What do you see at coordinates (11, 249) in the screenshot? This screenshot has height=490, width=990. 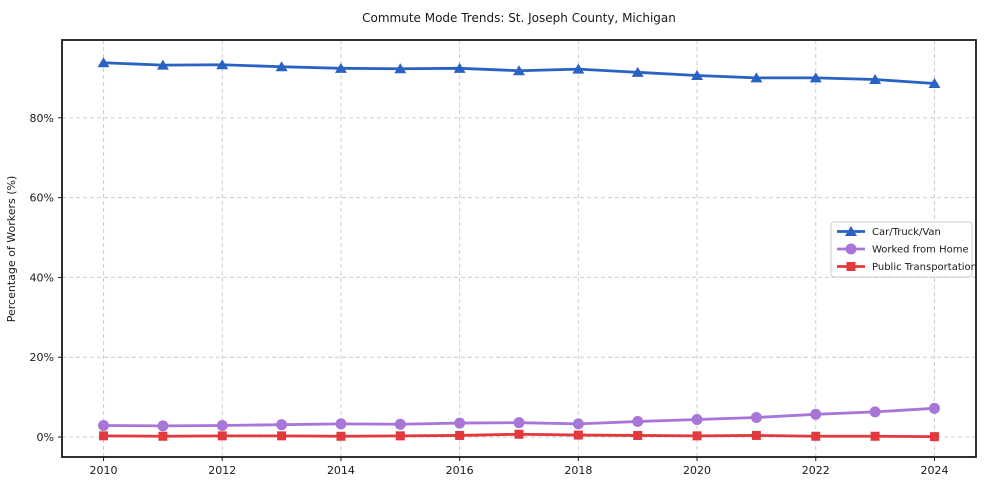 I see `y-axis-label: Percentage of Workers (%)` at bounding box center [11, 249].